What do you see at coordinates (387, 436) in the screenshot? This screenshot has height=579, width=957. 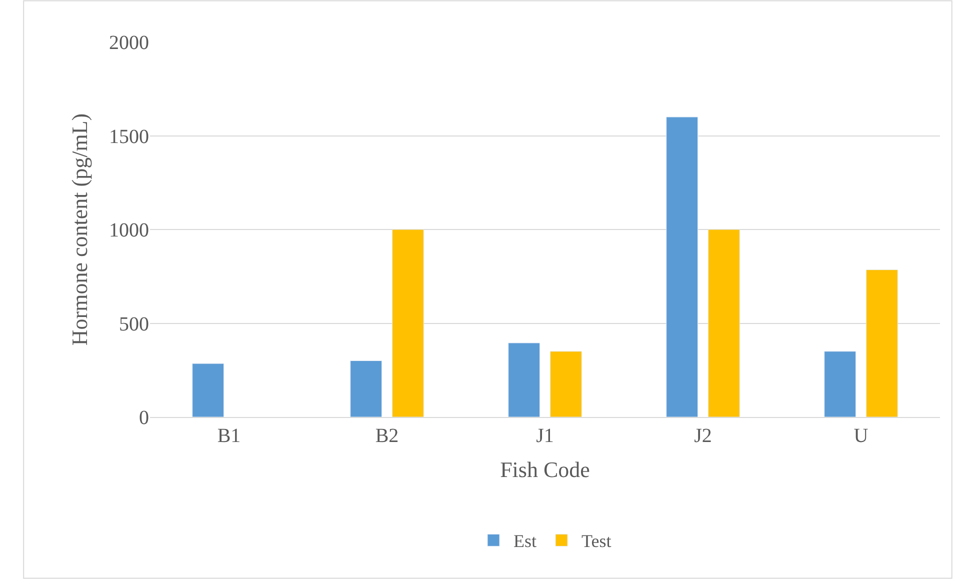 I see `x-tick-label: B2` at bounding box center [387, 436].